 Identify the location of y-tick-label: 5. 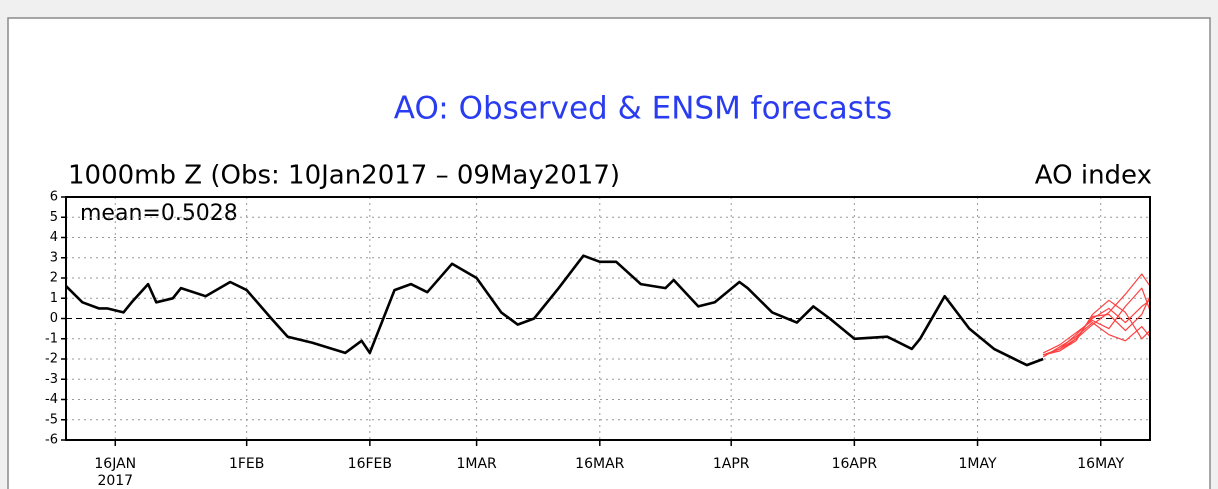
(54, 217).